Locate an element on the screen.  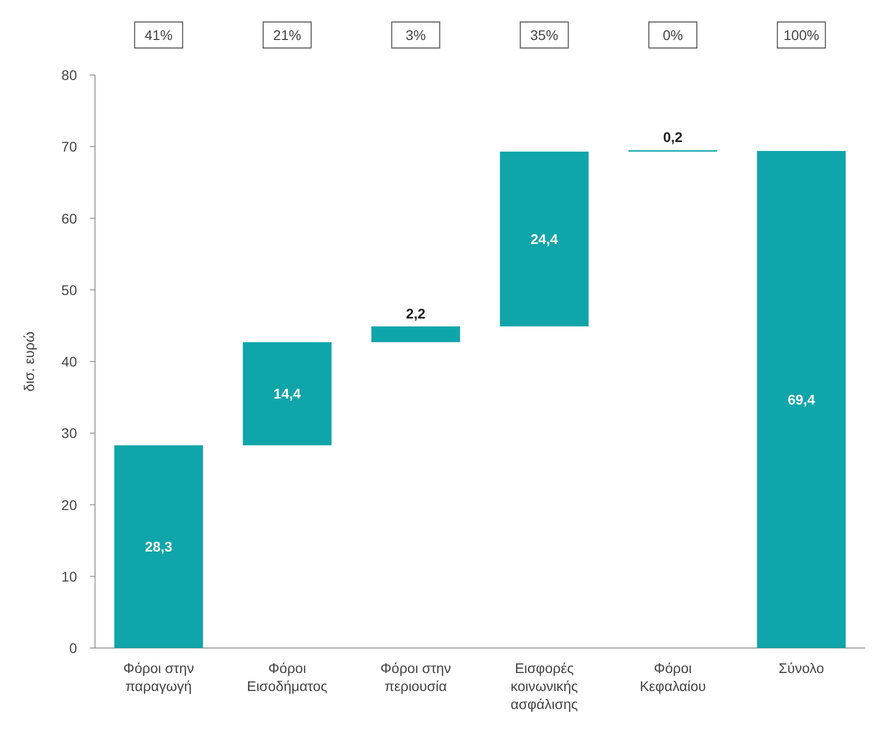
data-label: 28,3 is located at coordinates (158, 546).